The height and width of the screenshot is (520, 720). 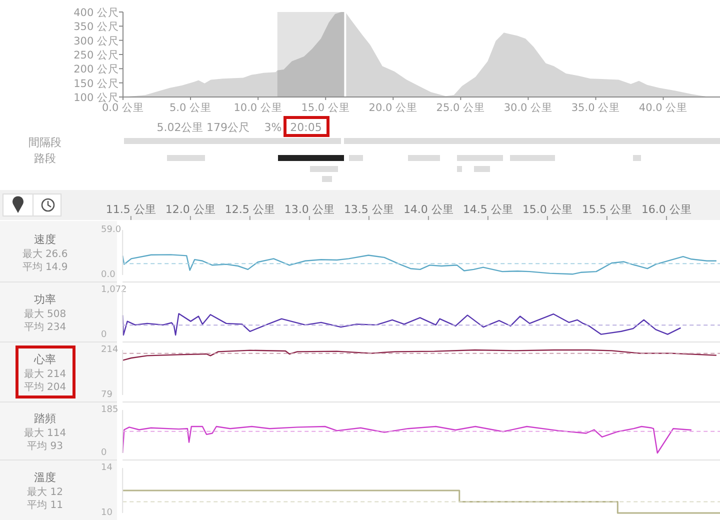 What do you see at coordinates (45, 142) in the screenshot?
I see `text: 間隔段` at bounding box center [45, 142].